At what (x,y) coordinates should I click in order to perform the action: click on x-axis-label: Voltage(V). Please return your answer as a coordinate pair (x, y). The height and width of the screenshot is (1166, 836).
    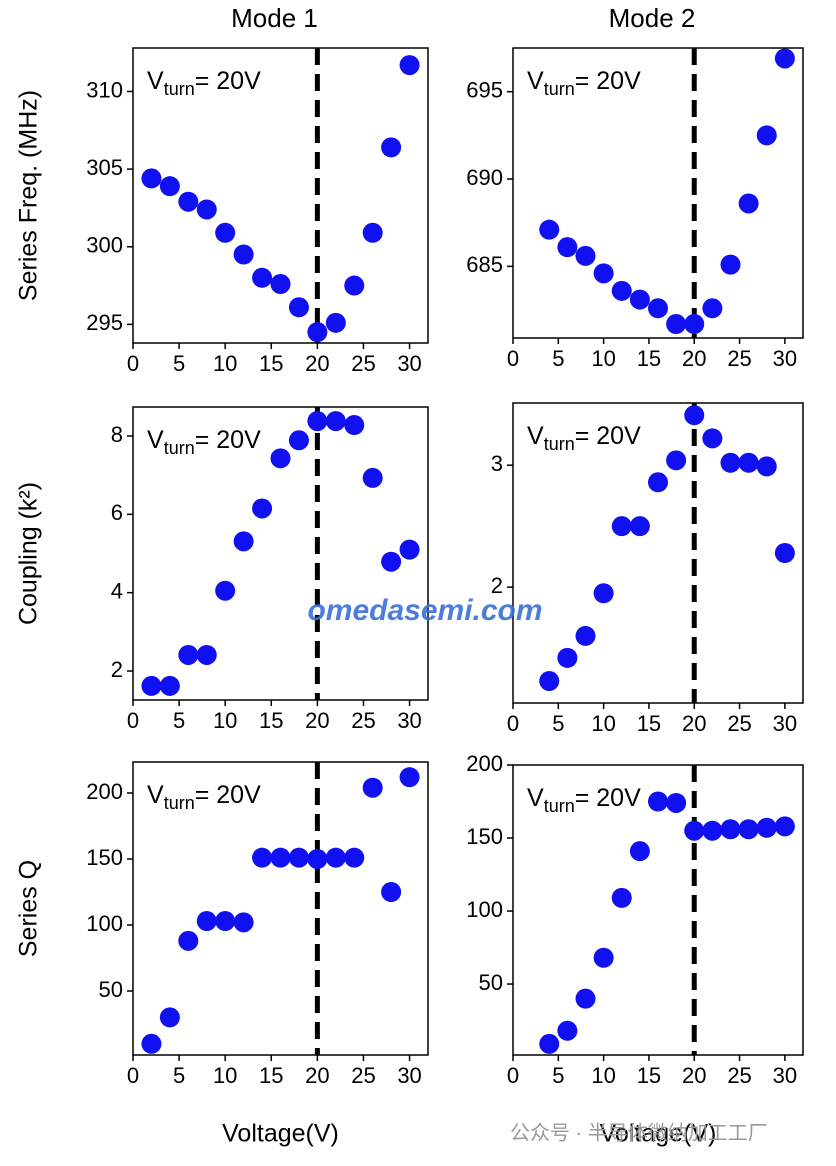
    Looking at the image, I should click on (658, 1134).